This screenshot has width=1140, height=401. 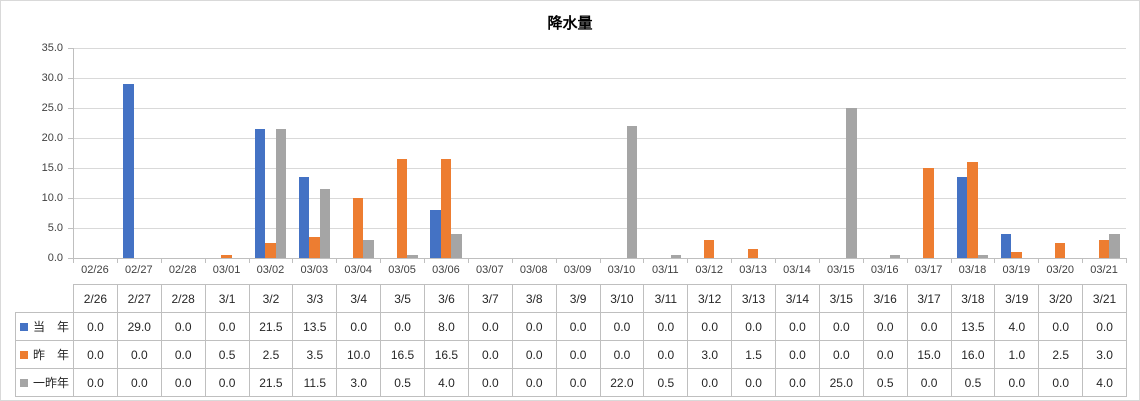 What do you see at coordinates (709, 270) in the screenshot?
I see `x-axis-label: 03/12` at bounding box center [709, 270].